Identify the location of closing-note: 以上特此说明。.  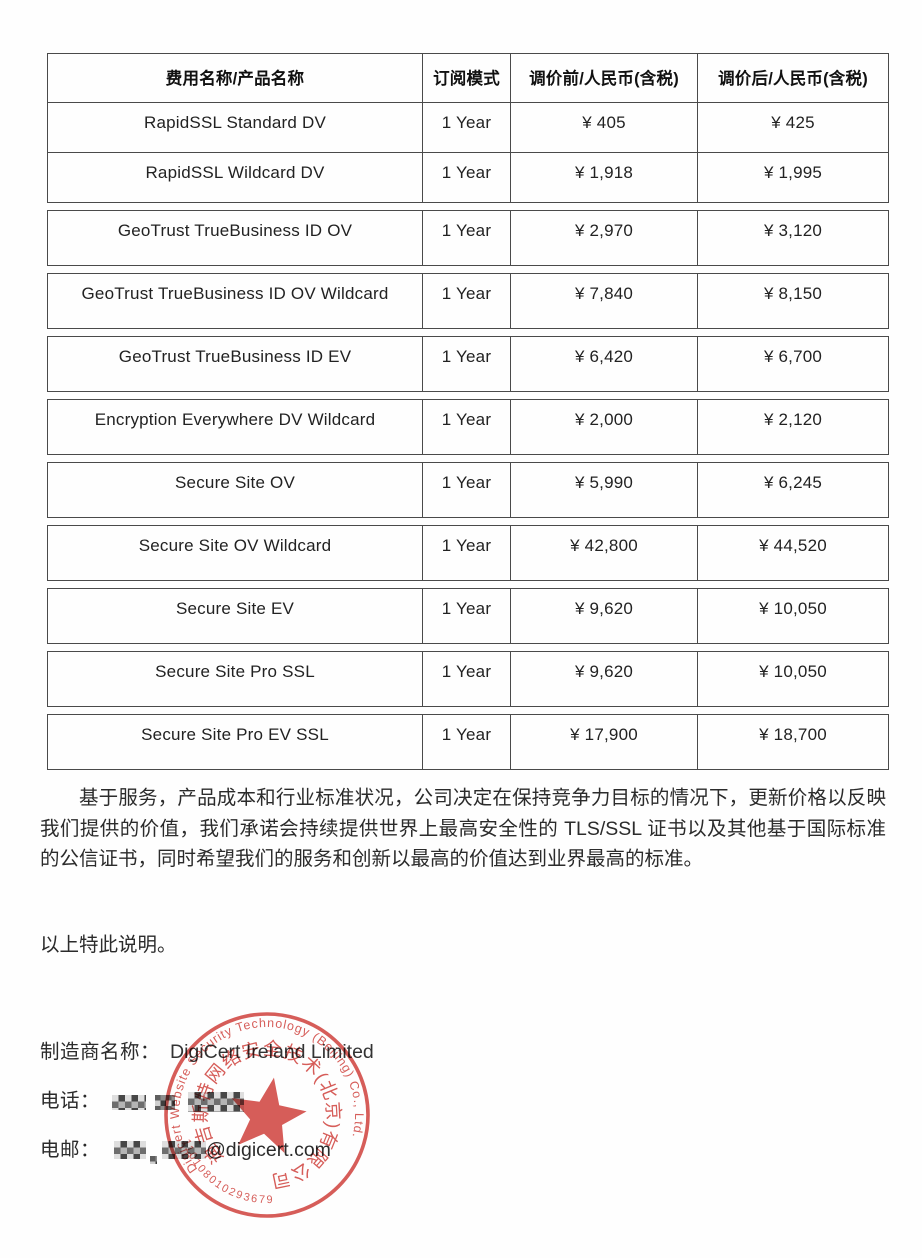
(108, 945).